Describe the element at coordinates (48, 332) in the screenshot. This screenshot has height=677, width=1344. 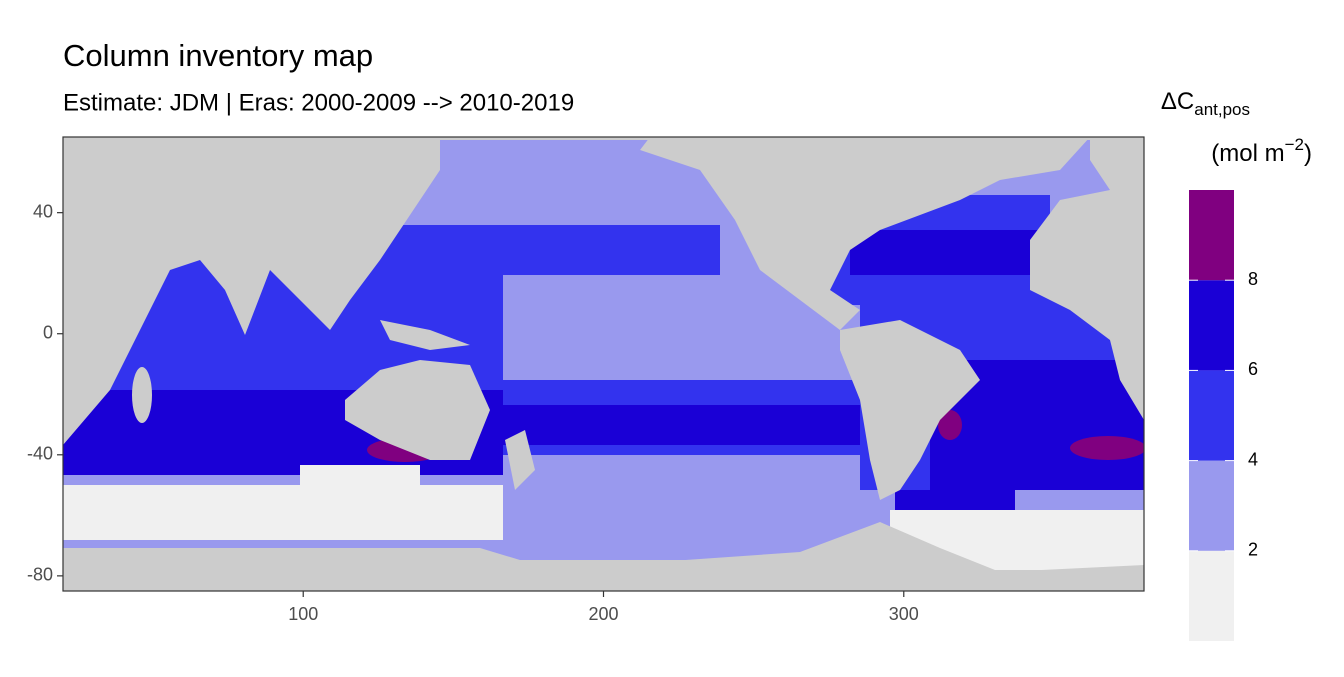
I see `y-tick-label: 0` at that location.